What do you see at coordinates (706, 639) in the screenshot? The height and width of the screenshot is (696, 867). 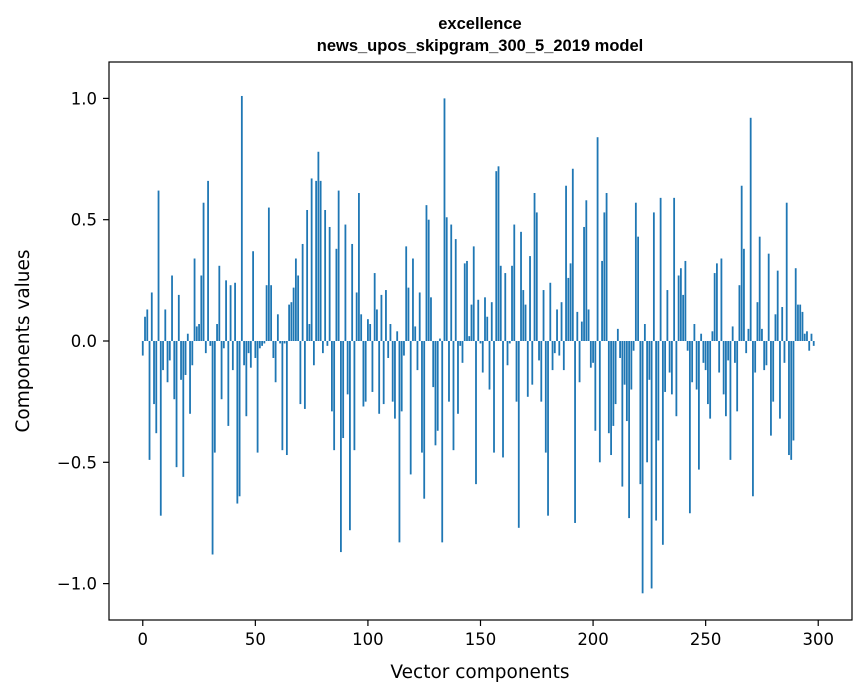 I see `x-tick-label: 250` at bounding box center [706, 639].